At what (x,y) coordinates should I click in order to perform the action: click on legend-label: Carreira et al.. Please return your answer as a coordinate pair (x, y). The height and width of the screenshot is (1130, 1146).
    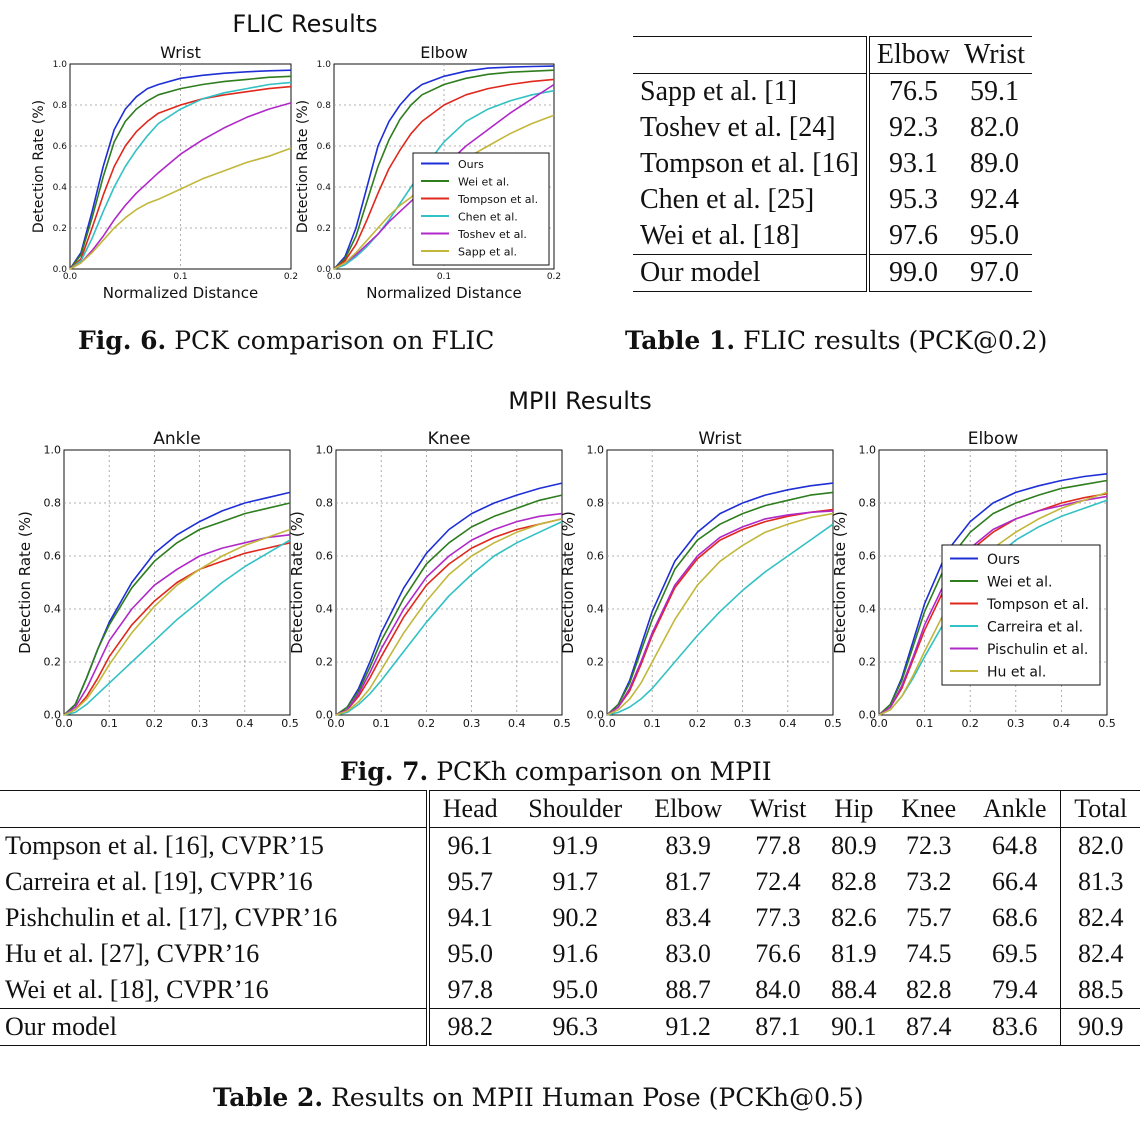
    Looking at the image, I should click on (1035, 628).